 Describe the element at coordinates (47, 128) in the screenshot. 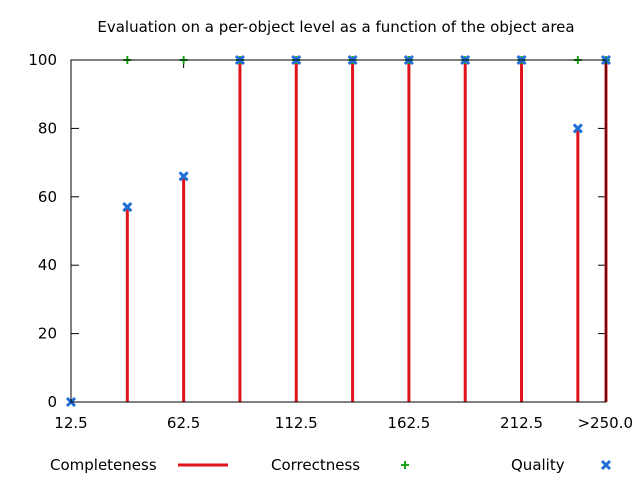

I see `y-tick-label: 80` at that location.